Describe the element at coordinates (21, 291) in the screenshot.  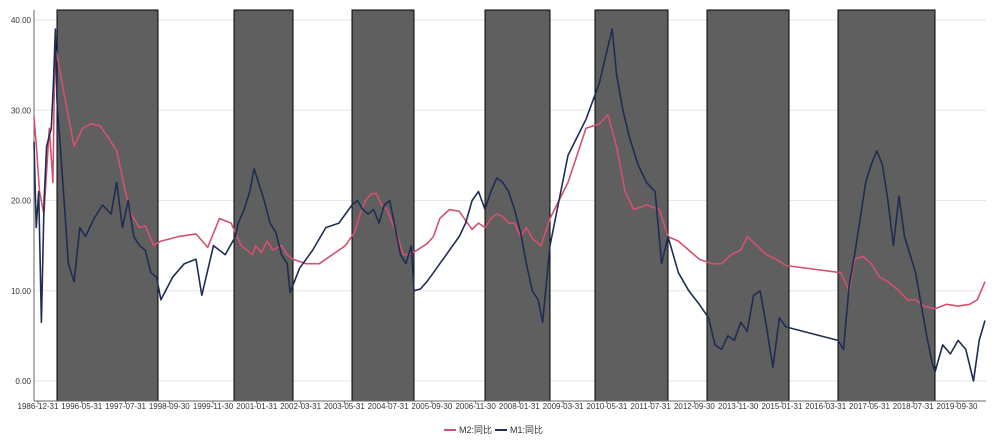
I see `y-tick-label: 10.00` at that location.